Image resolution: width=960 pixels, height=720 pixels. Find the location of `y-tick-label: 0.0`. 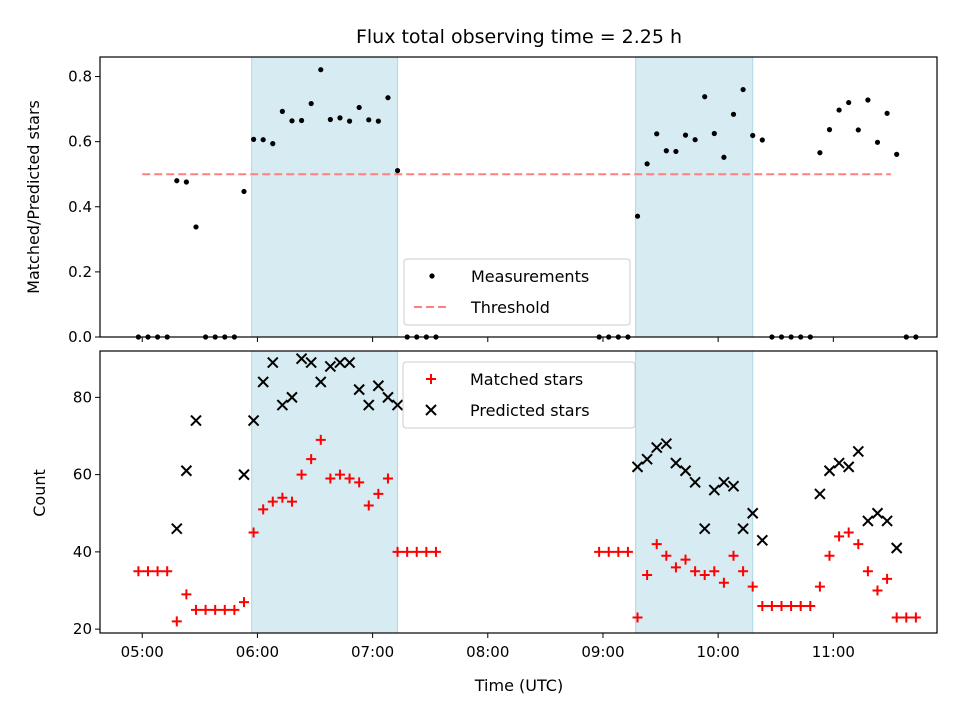

y-tick-label: 0.0 is located at coordinates (80, 337).